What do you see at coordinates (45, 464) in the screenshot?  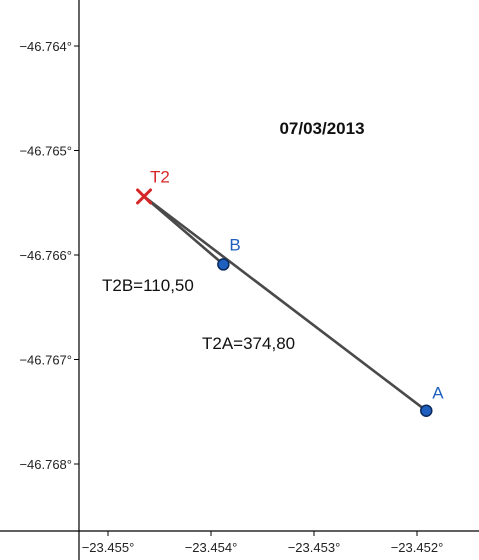 I see `y-tick-label: −46.768°` at bounding box center [45, 464].